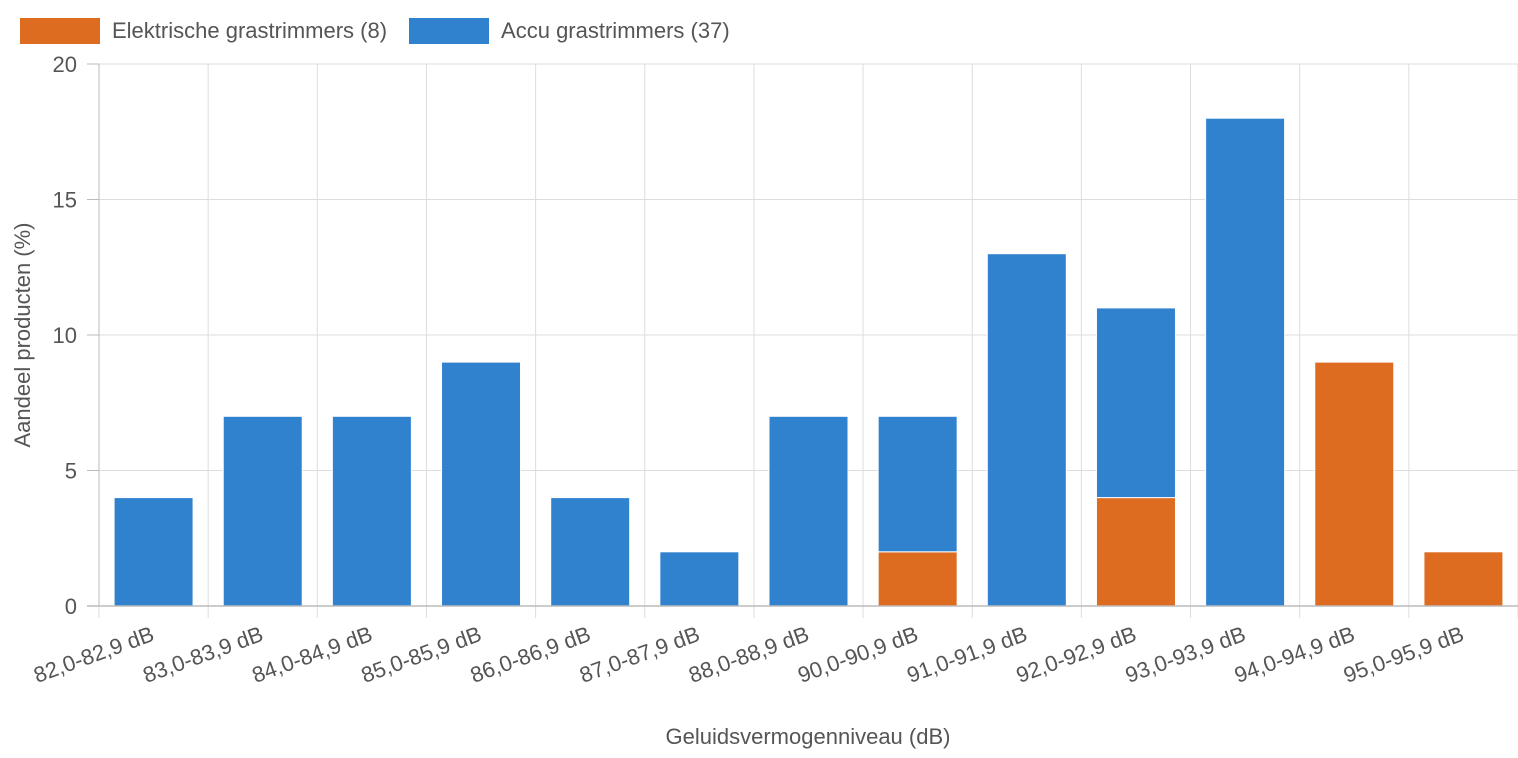 Image resolution: width=1518 pixels, height=758 pixels. I want to click on legend-label-elektrisch: Elektrische grastrimmers (8), so click(250, 30).